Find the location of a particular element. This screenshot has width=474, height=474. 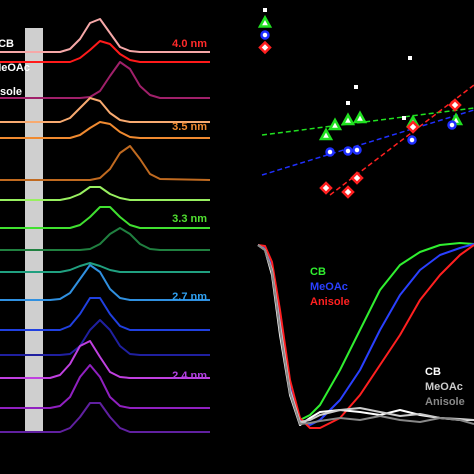

highlight-band is located at coordinates (34, 230).